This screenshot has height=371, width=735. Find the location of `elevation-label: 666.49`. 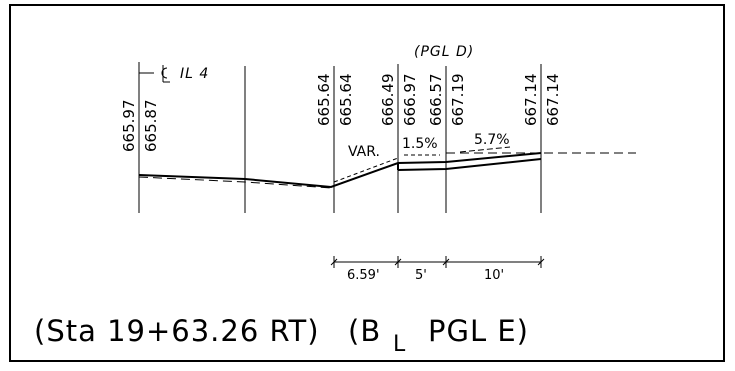

elevation-label: 666.49 is located at coordinates (388, 100).